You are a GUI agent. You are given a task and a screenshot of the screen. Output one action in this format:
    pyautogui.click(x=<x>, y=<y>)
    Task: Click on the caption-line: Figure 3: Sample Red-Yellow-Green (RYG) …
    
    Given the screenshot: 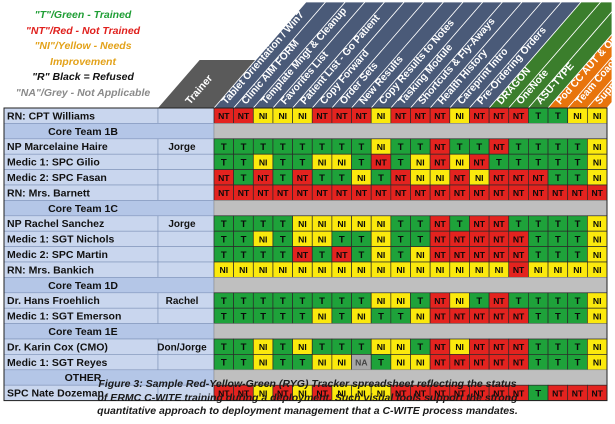 What is the action you would take?
    pyautogui.click(x=307, y=384)
    